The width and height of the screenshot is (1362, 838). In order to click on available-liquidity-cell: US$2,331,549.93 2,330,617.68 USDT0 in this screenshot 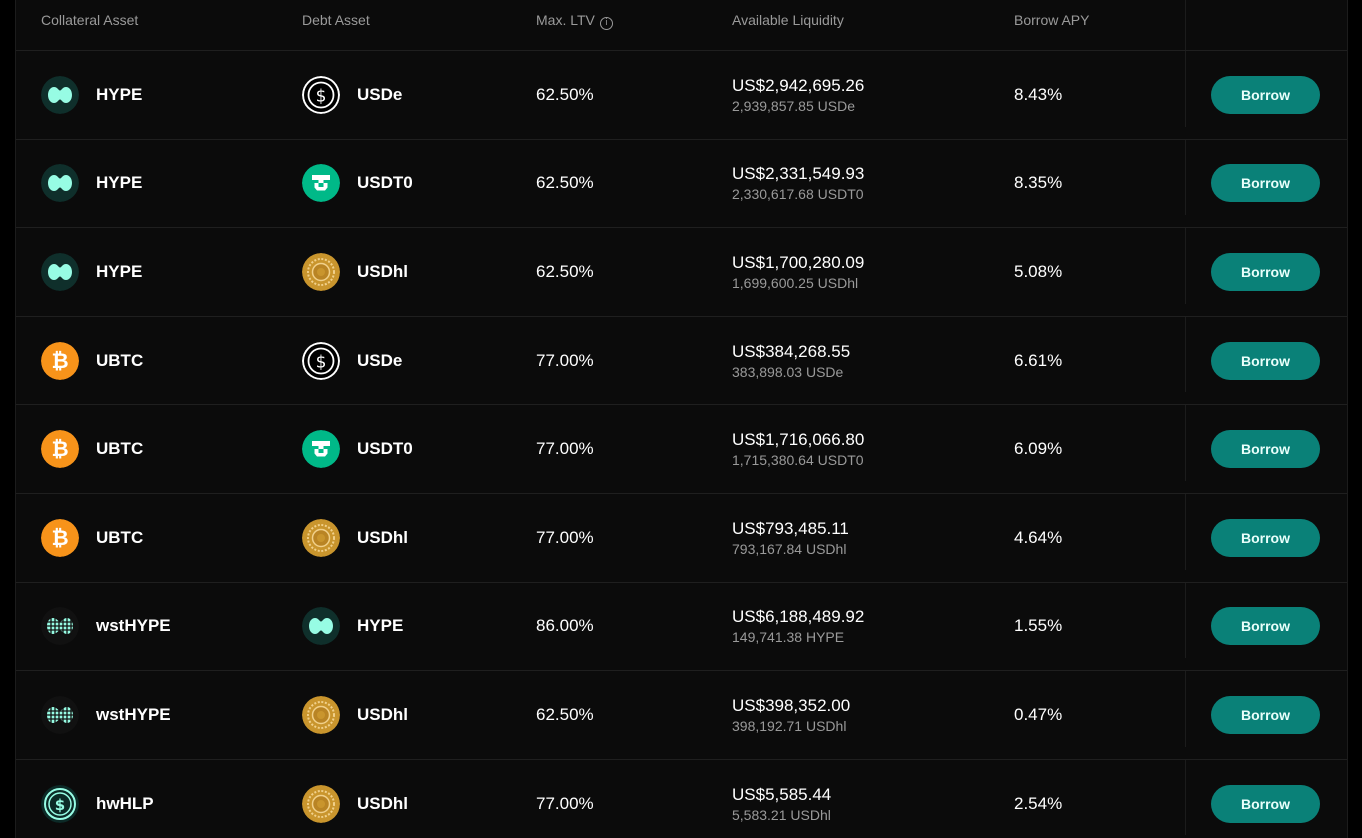, I will do `click(798, 184)`.